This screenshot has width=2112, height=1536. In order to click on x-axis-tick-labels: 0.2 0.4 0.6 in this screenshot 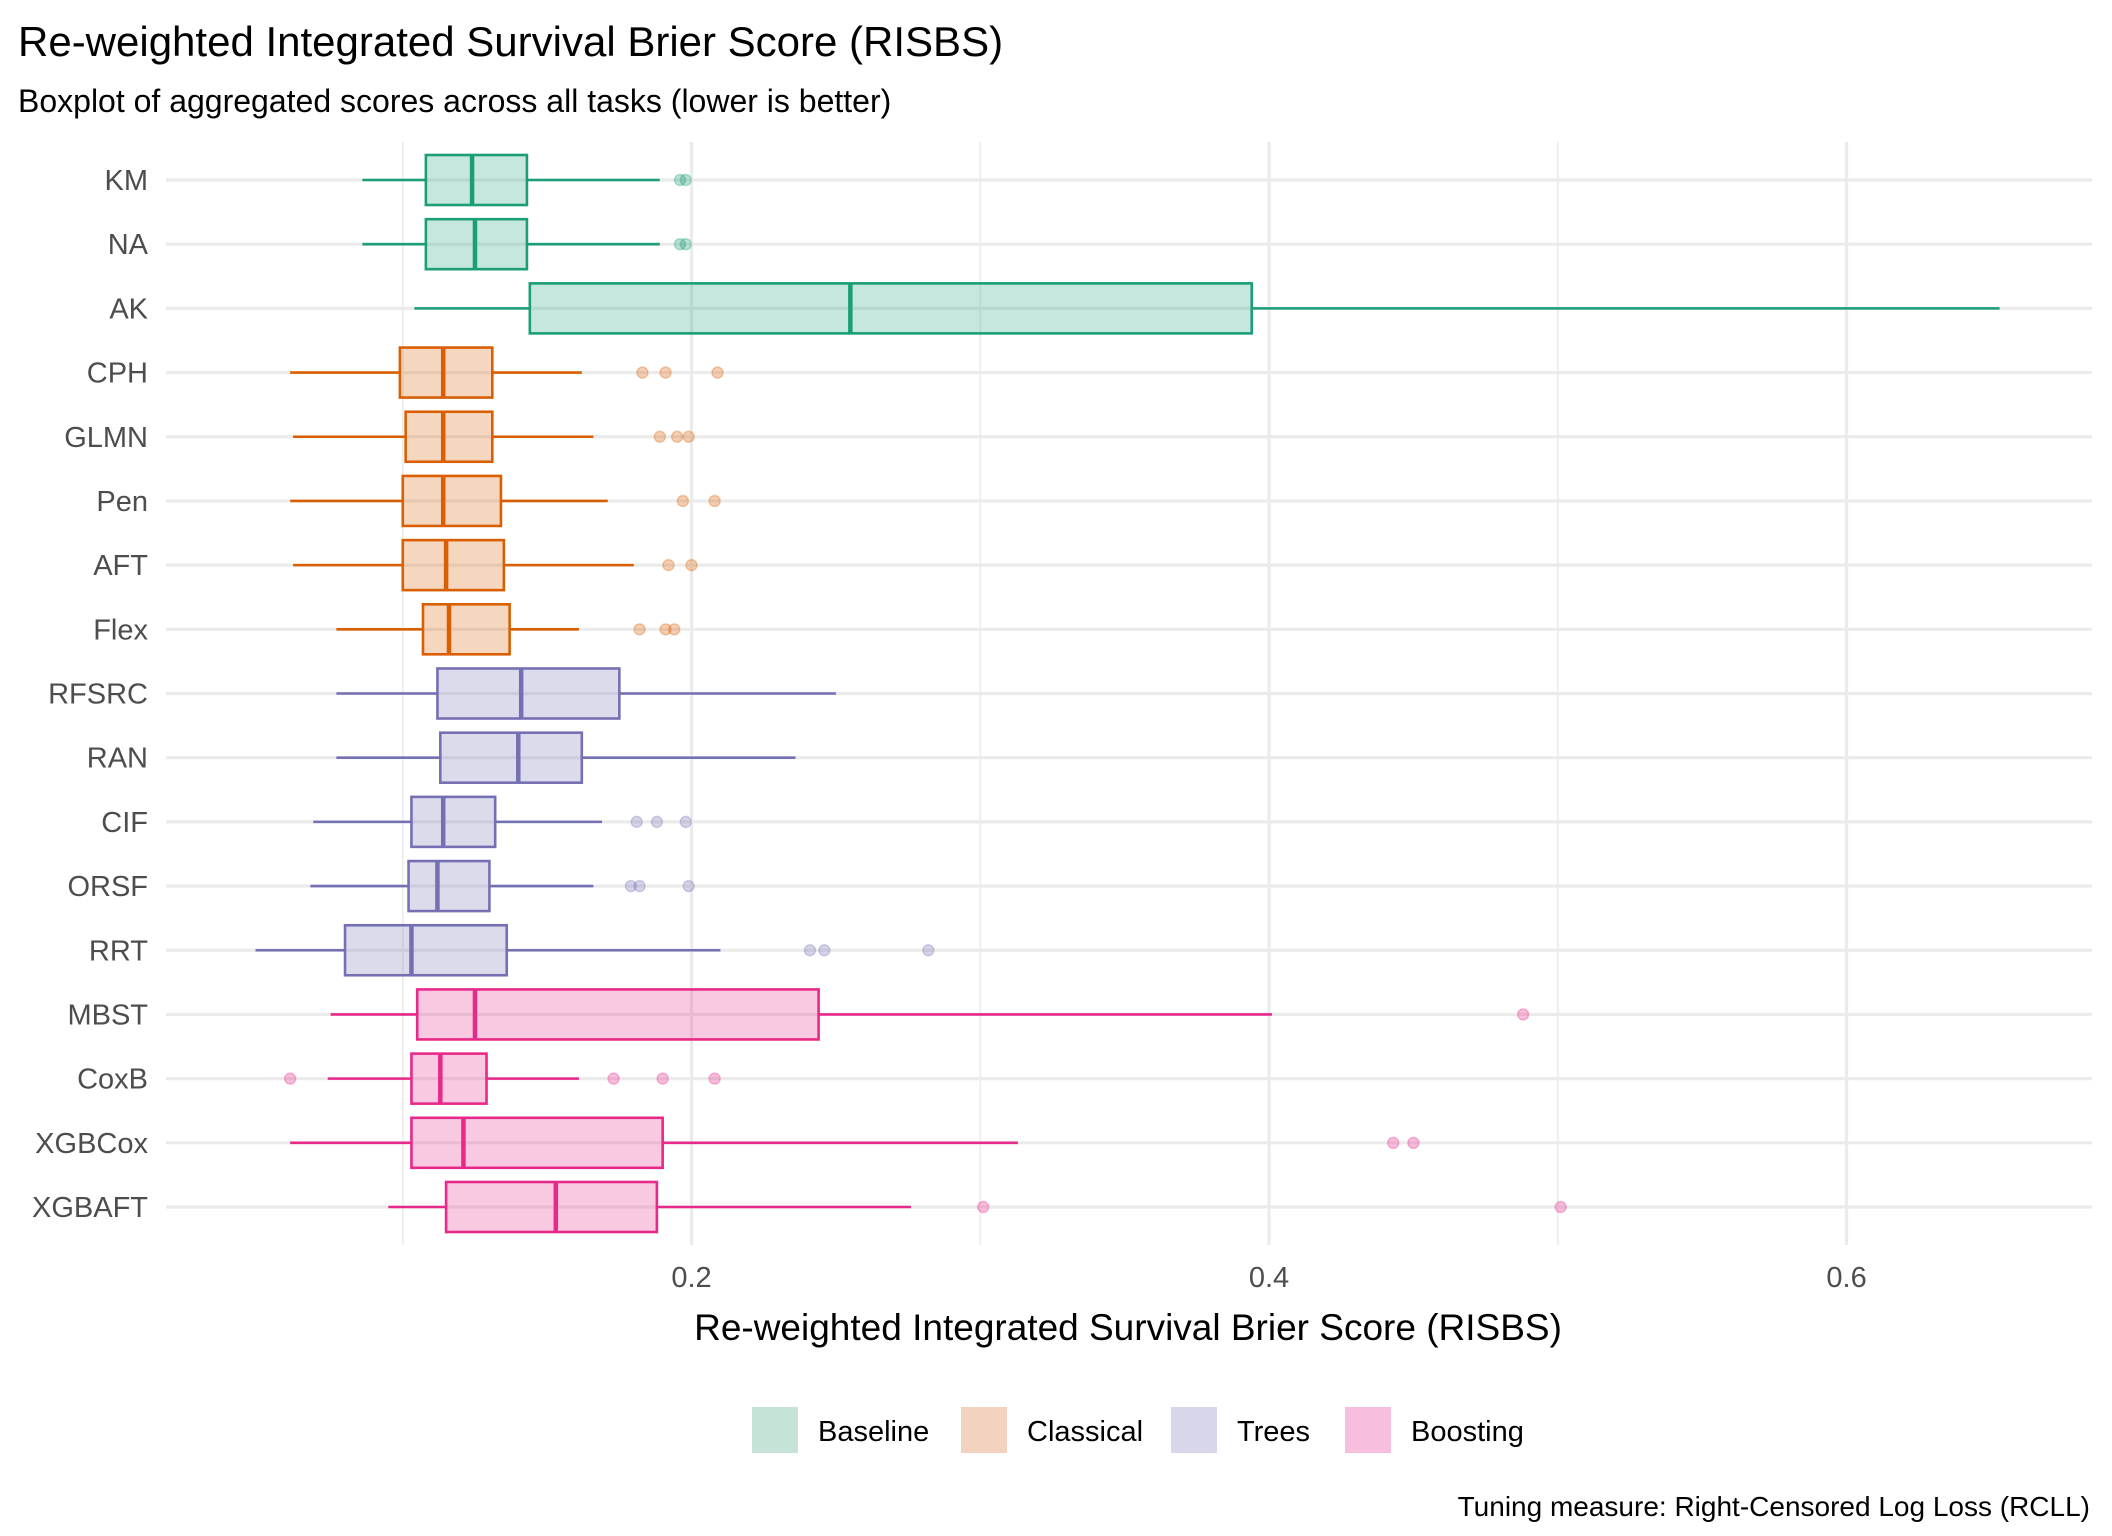, I will do `click(1268, 1278)`.